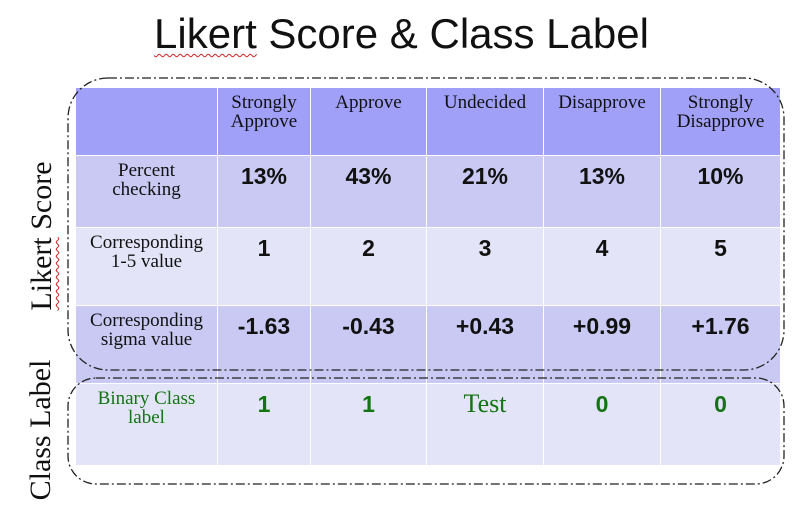  What do you see at coordinates (485, 122) in the screenshot?
I see `header-undecided: Undecided` at bounding box center [485, 122].